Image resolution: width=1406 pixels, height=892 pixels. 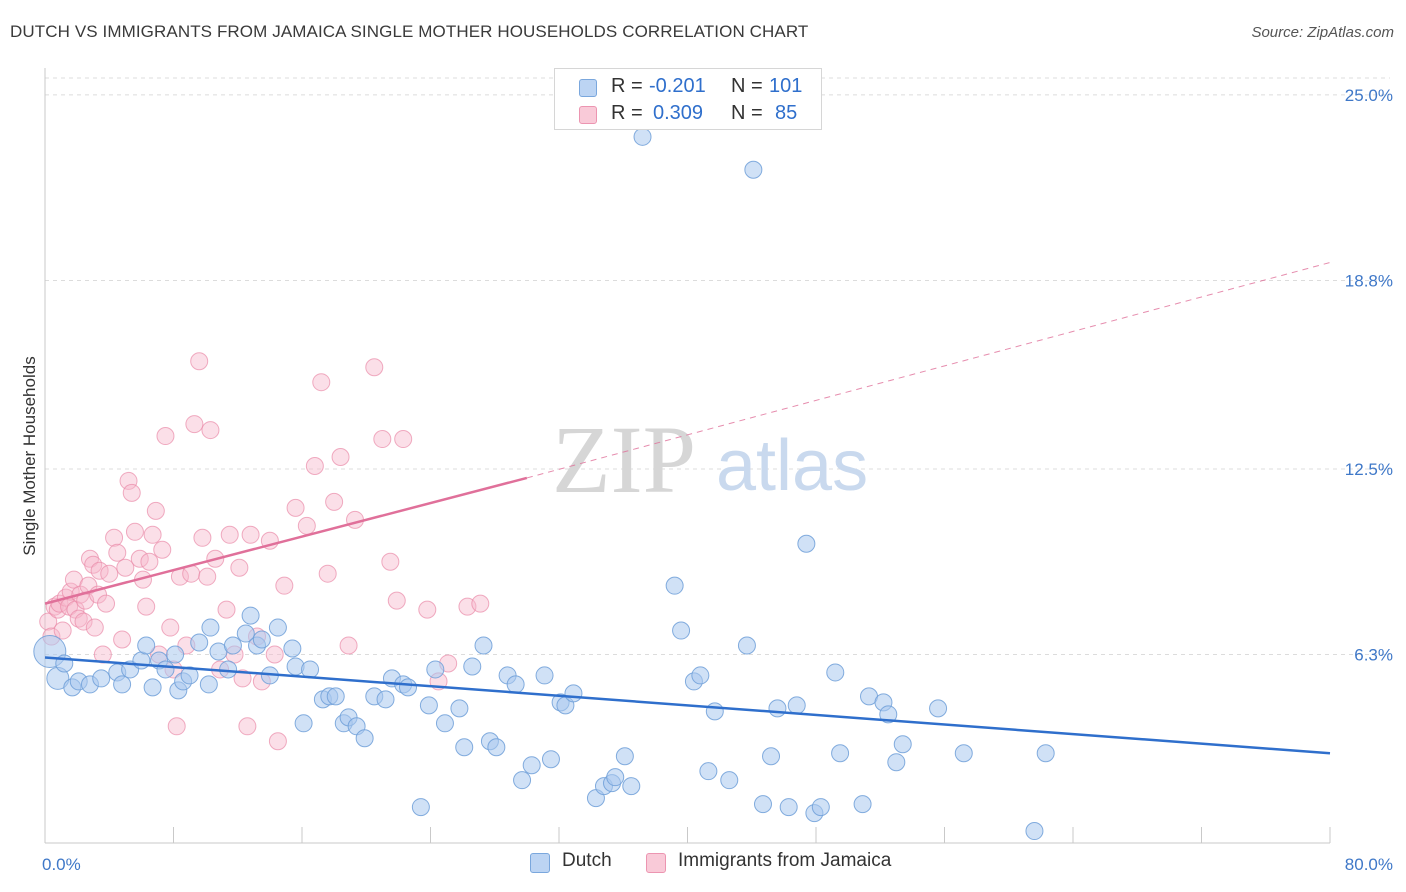 I want to click on r-value: -0.201, so click(x=677, y=86).